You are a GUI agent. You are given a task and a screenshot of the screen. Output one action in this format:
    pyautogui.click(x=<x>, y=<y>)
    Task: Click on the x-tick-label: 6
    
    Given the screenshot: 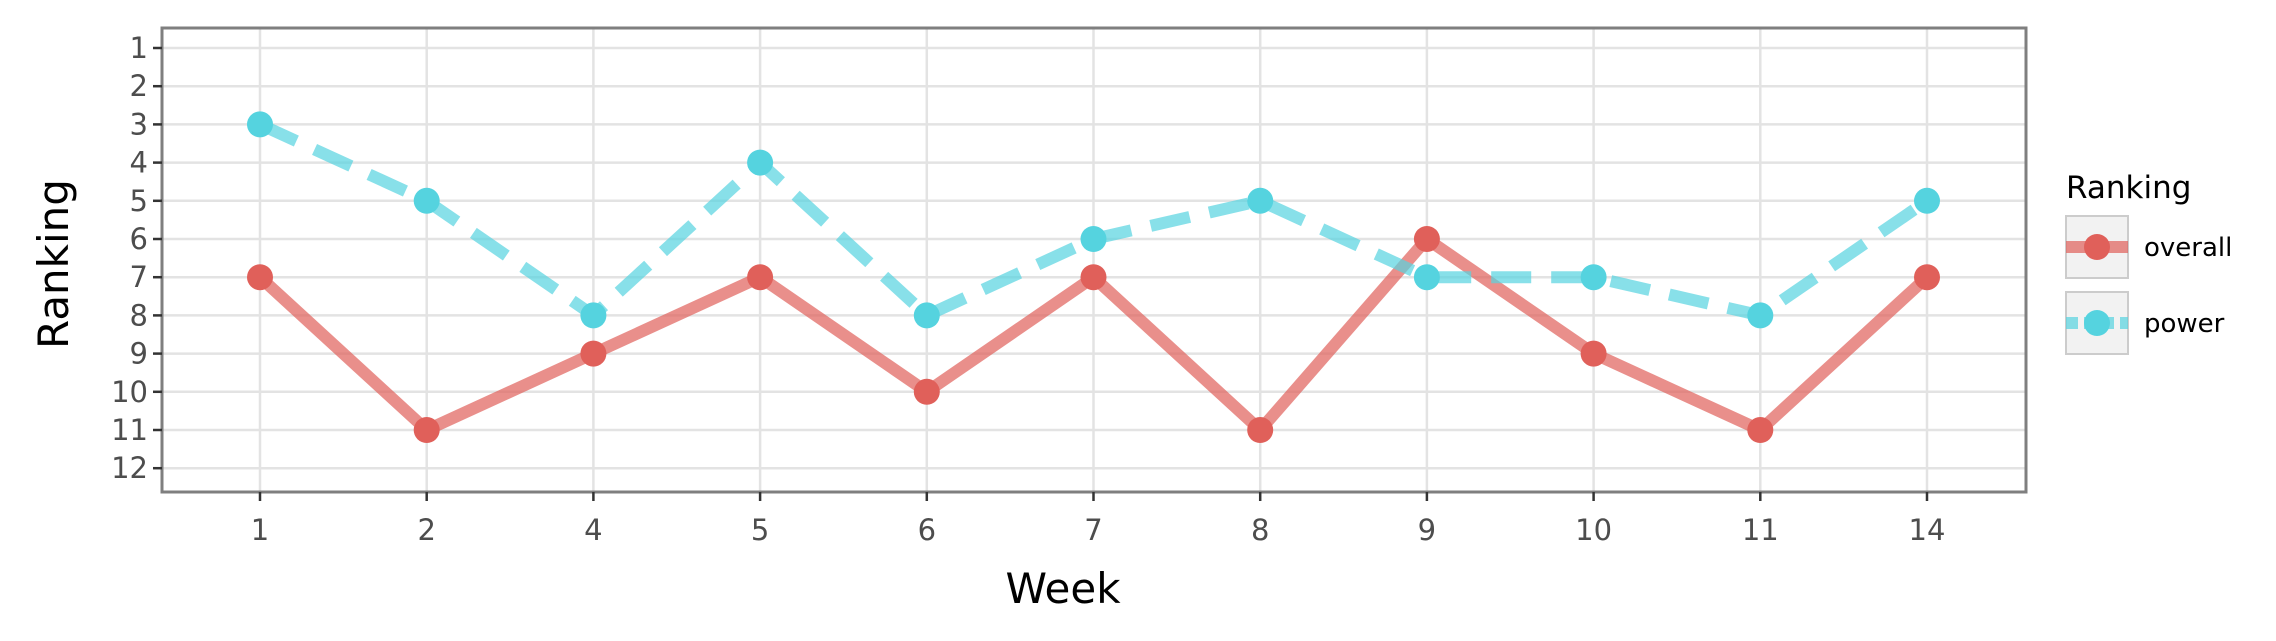 What is the action you would take?
    pyautogui.click(x=927, y=530)
    